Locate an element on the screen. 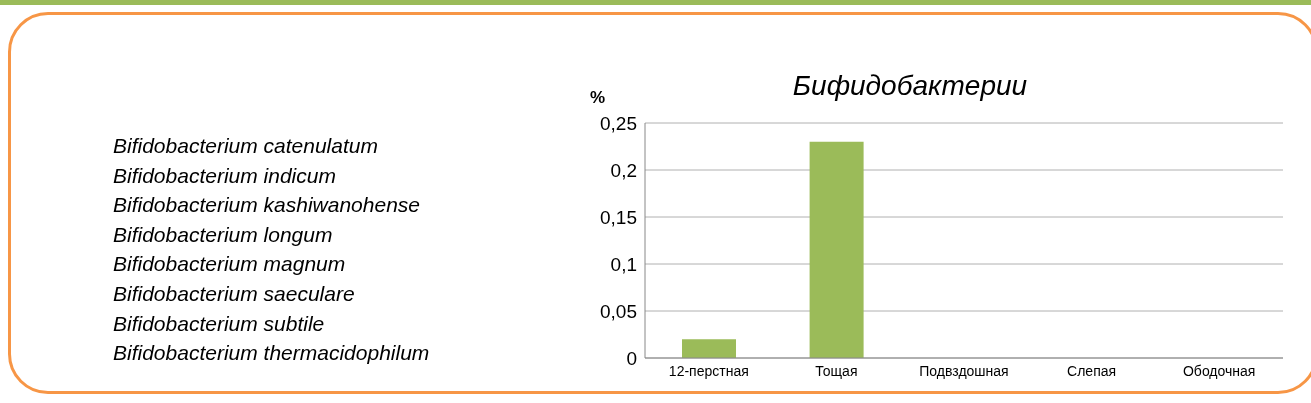 Image resolution: width=1311 pixels, height=403 pixels. text: Bifidobacterium thermacidophilum is located at coordinates (271, 353).